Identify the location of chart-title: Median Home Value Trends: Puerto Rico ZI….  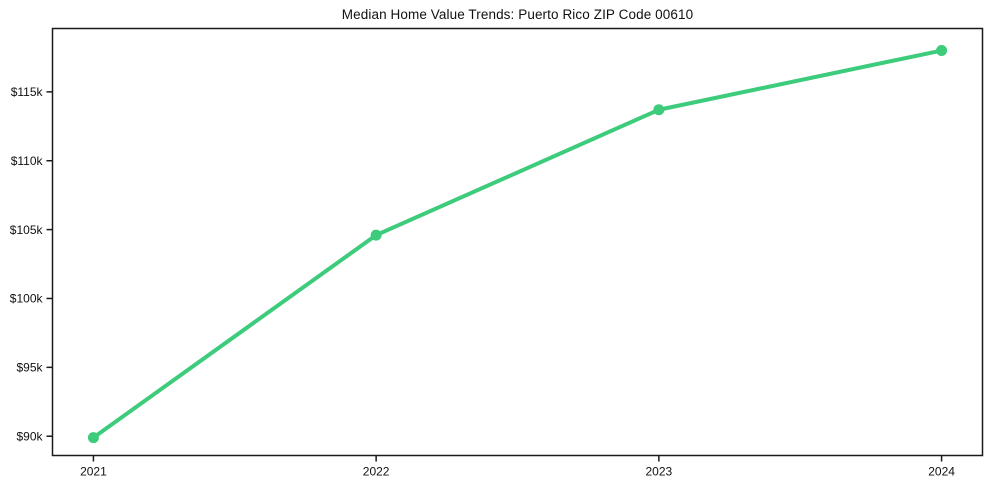
(517, 14).